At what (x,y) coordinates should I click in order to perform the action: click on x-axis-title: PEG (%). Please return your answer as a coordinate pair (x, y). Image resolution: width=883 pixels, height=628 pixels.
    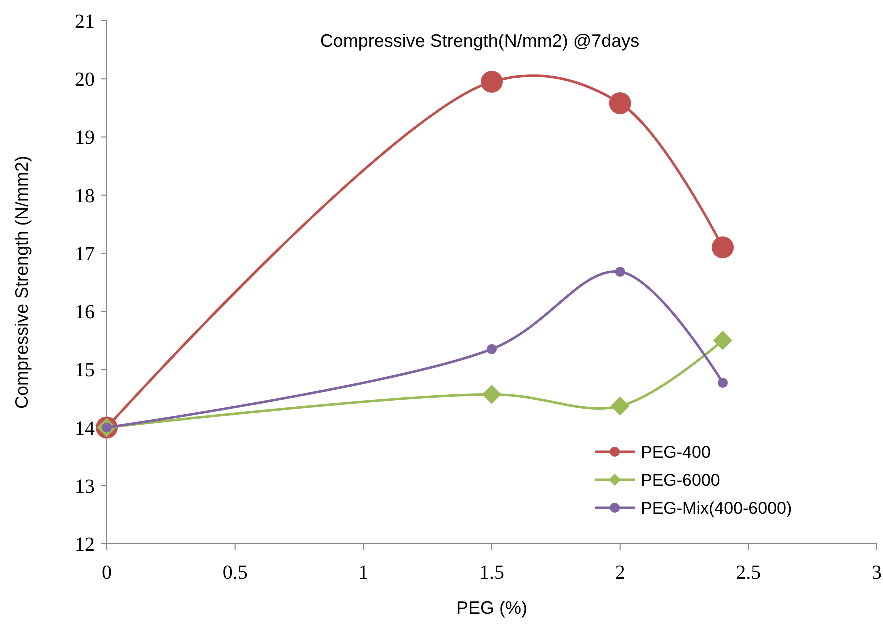
    Looking at the image, I should click on (492, 608).